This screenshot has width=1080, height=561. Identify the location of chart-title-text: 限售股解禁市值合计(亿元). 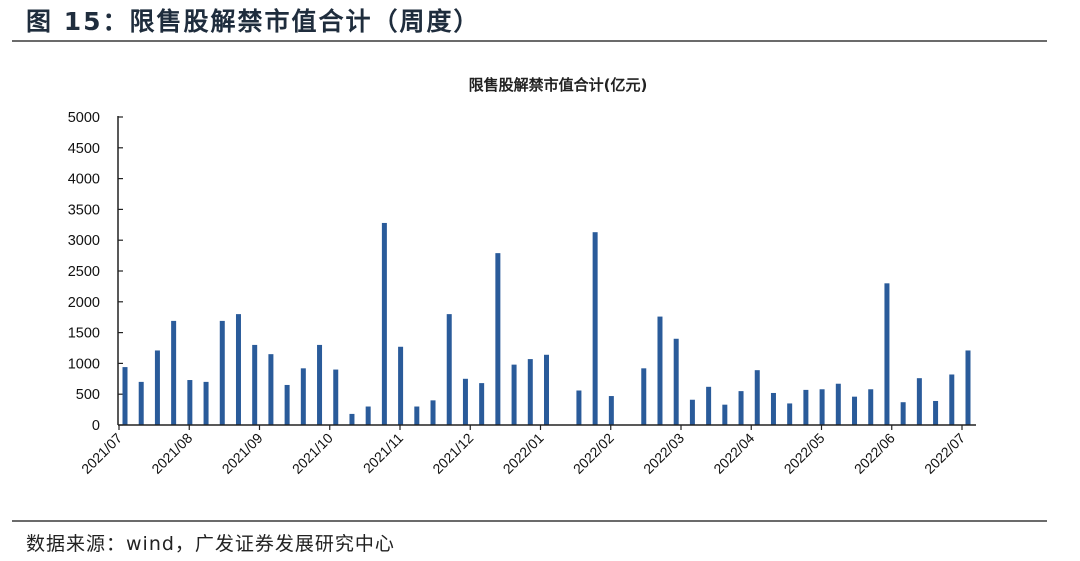
(558, 85).